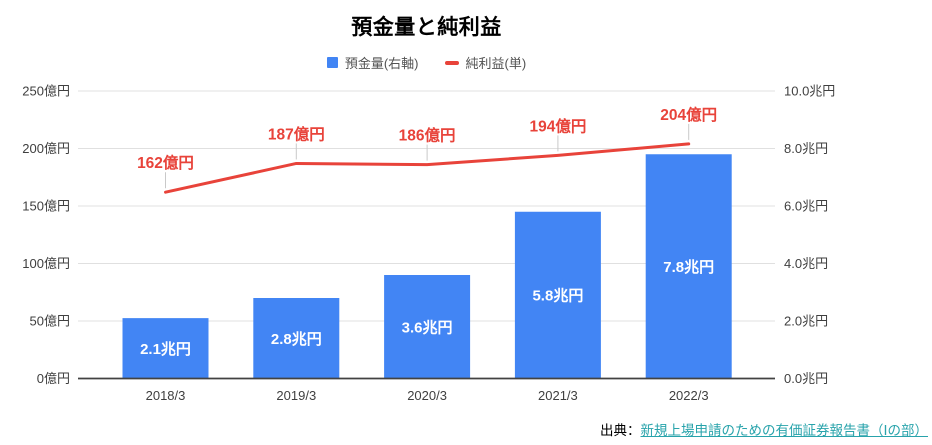  Describe the element at coordinates (806, 148) in the screenshot. I see `right-axis-tick-label: 8.0兆円` at that location.